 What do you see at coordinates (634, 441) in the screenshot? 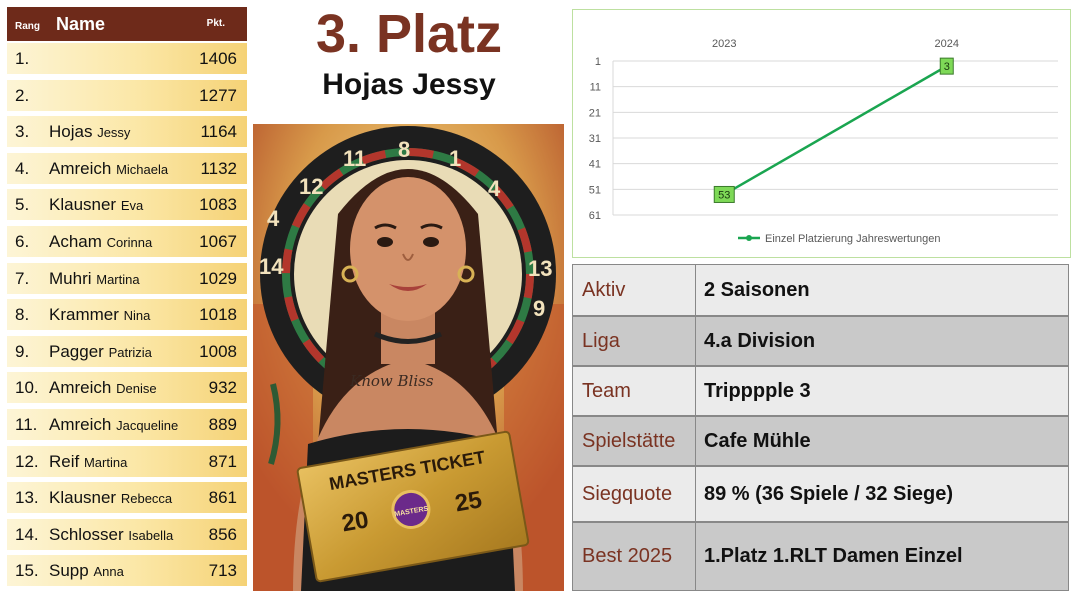
I see `info-key: Spielstätte` at bounding box center [634, 441].